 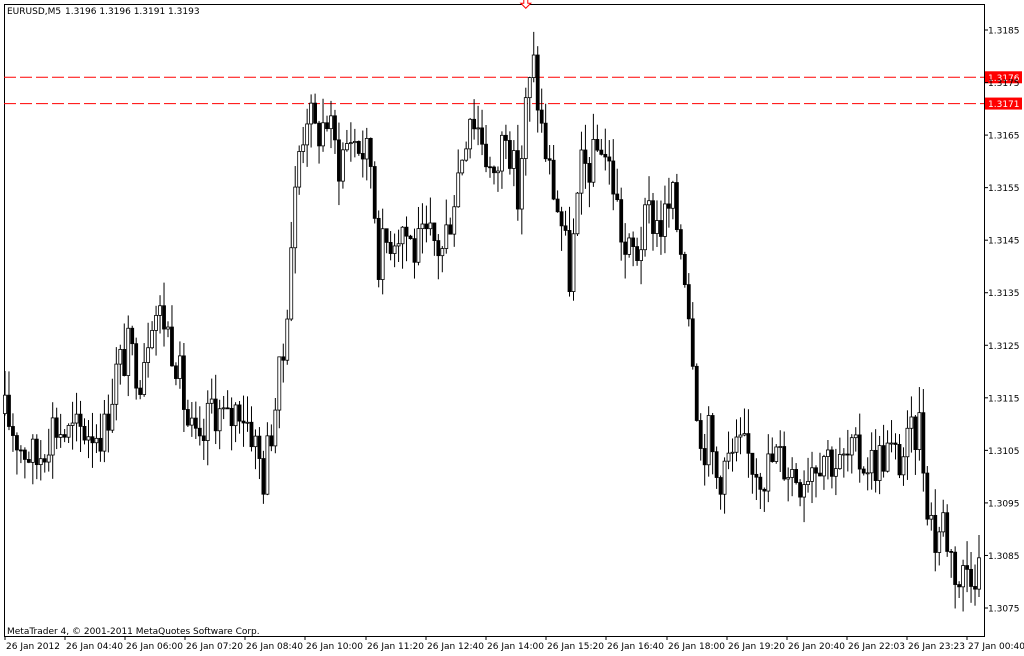 What do you see at coordinates (876, 647) in the screenshot?
I see `x-tick-label: 26 Jan 22:03` at bounding box center [876, 647].